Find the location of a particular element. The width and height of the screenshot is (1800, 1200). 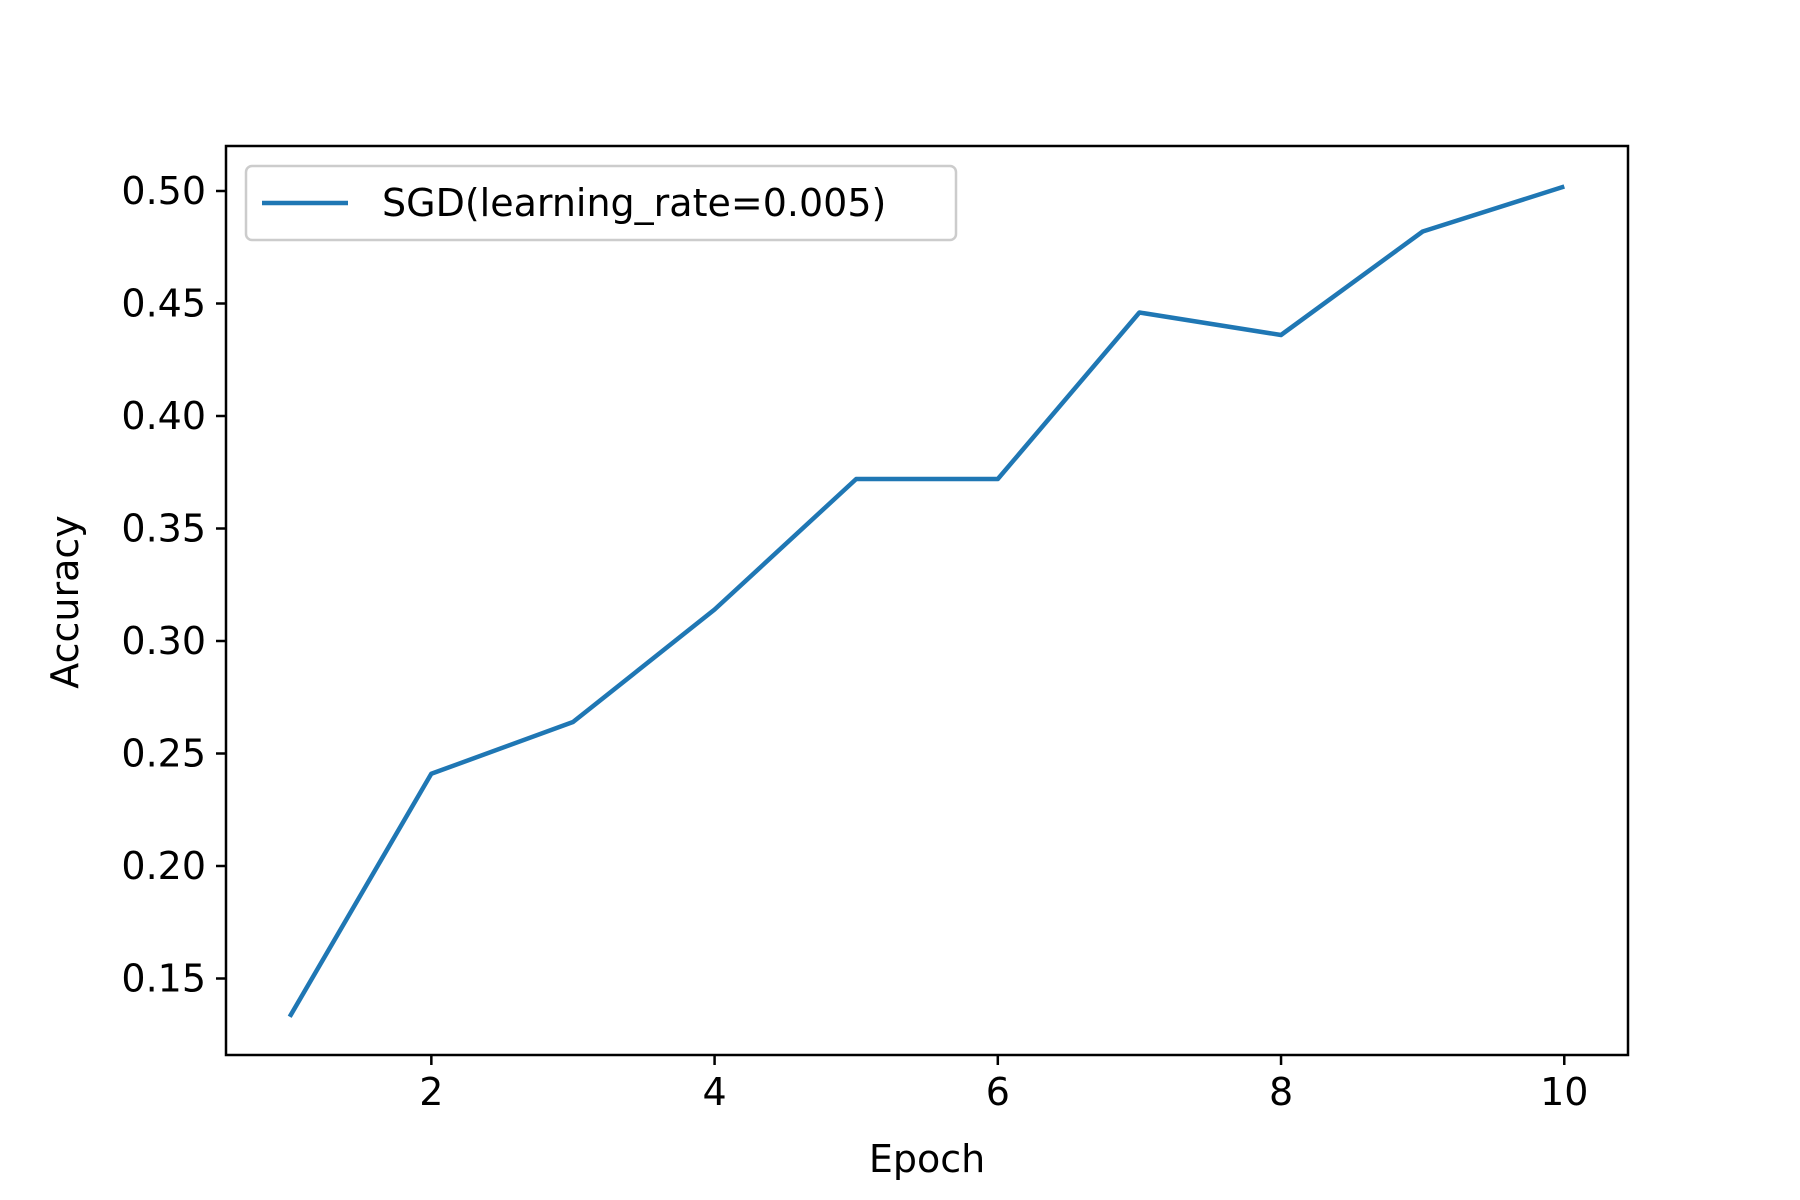

y-tick-label: 0.40 is located at coordinates (163, 416).